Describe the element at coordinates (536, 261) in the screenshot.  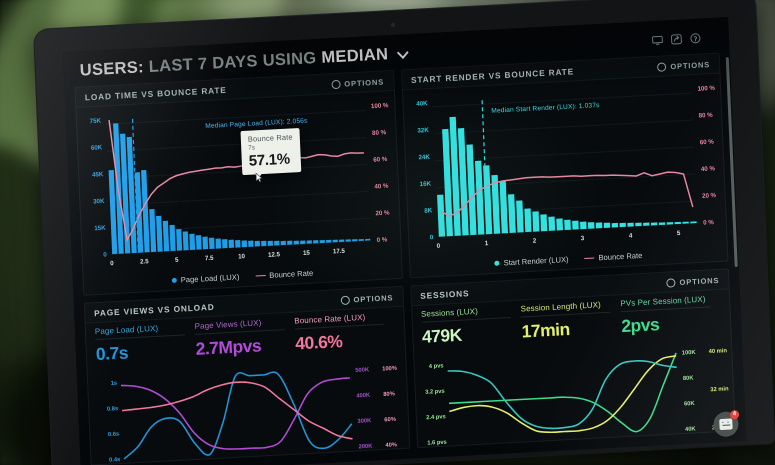
I see `legend-label: Start Render (LUX)` at that location.